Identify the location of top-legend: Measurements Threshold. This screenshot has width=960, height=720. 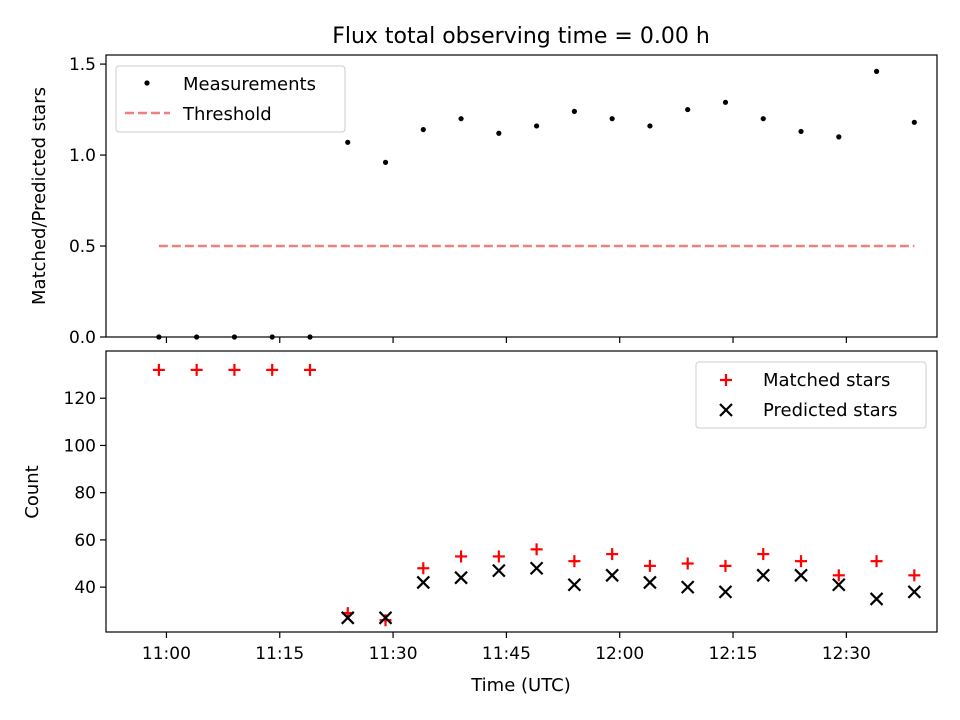
(230, 99).